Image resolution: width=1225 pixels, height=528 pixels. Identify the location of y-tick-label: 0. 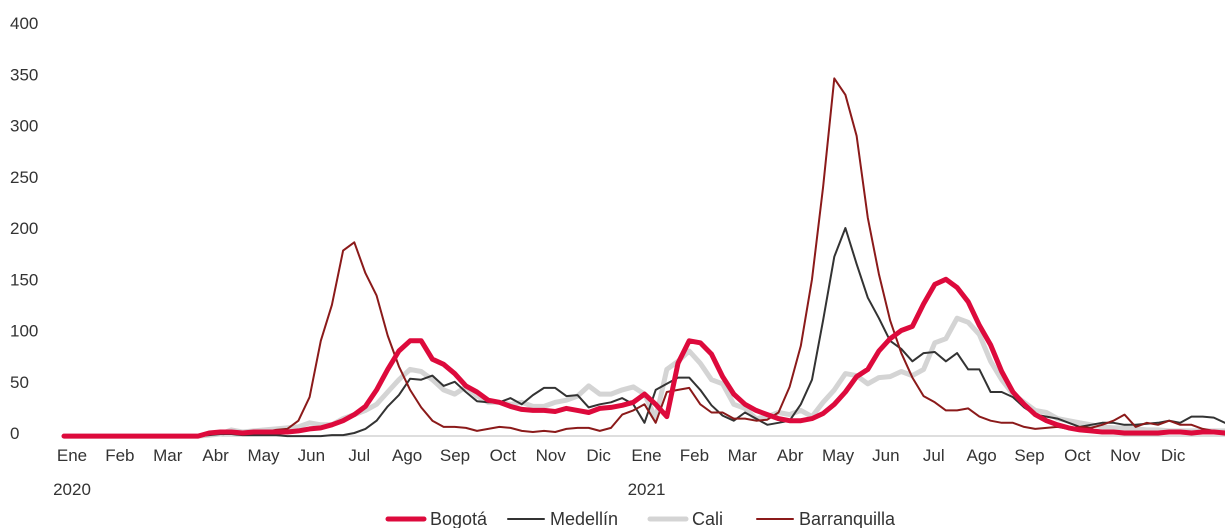
(14, 433).